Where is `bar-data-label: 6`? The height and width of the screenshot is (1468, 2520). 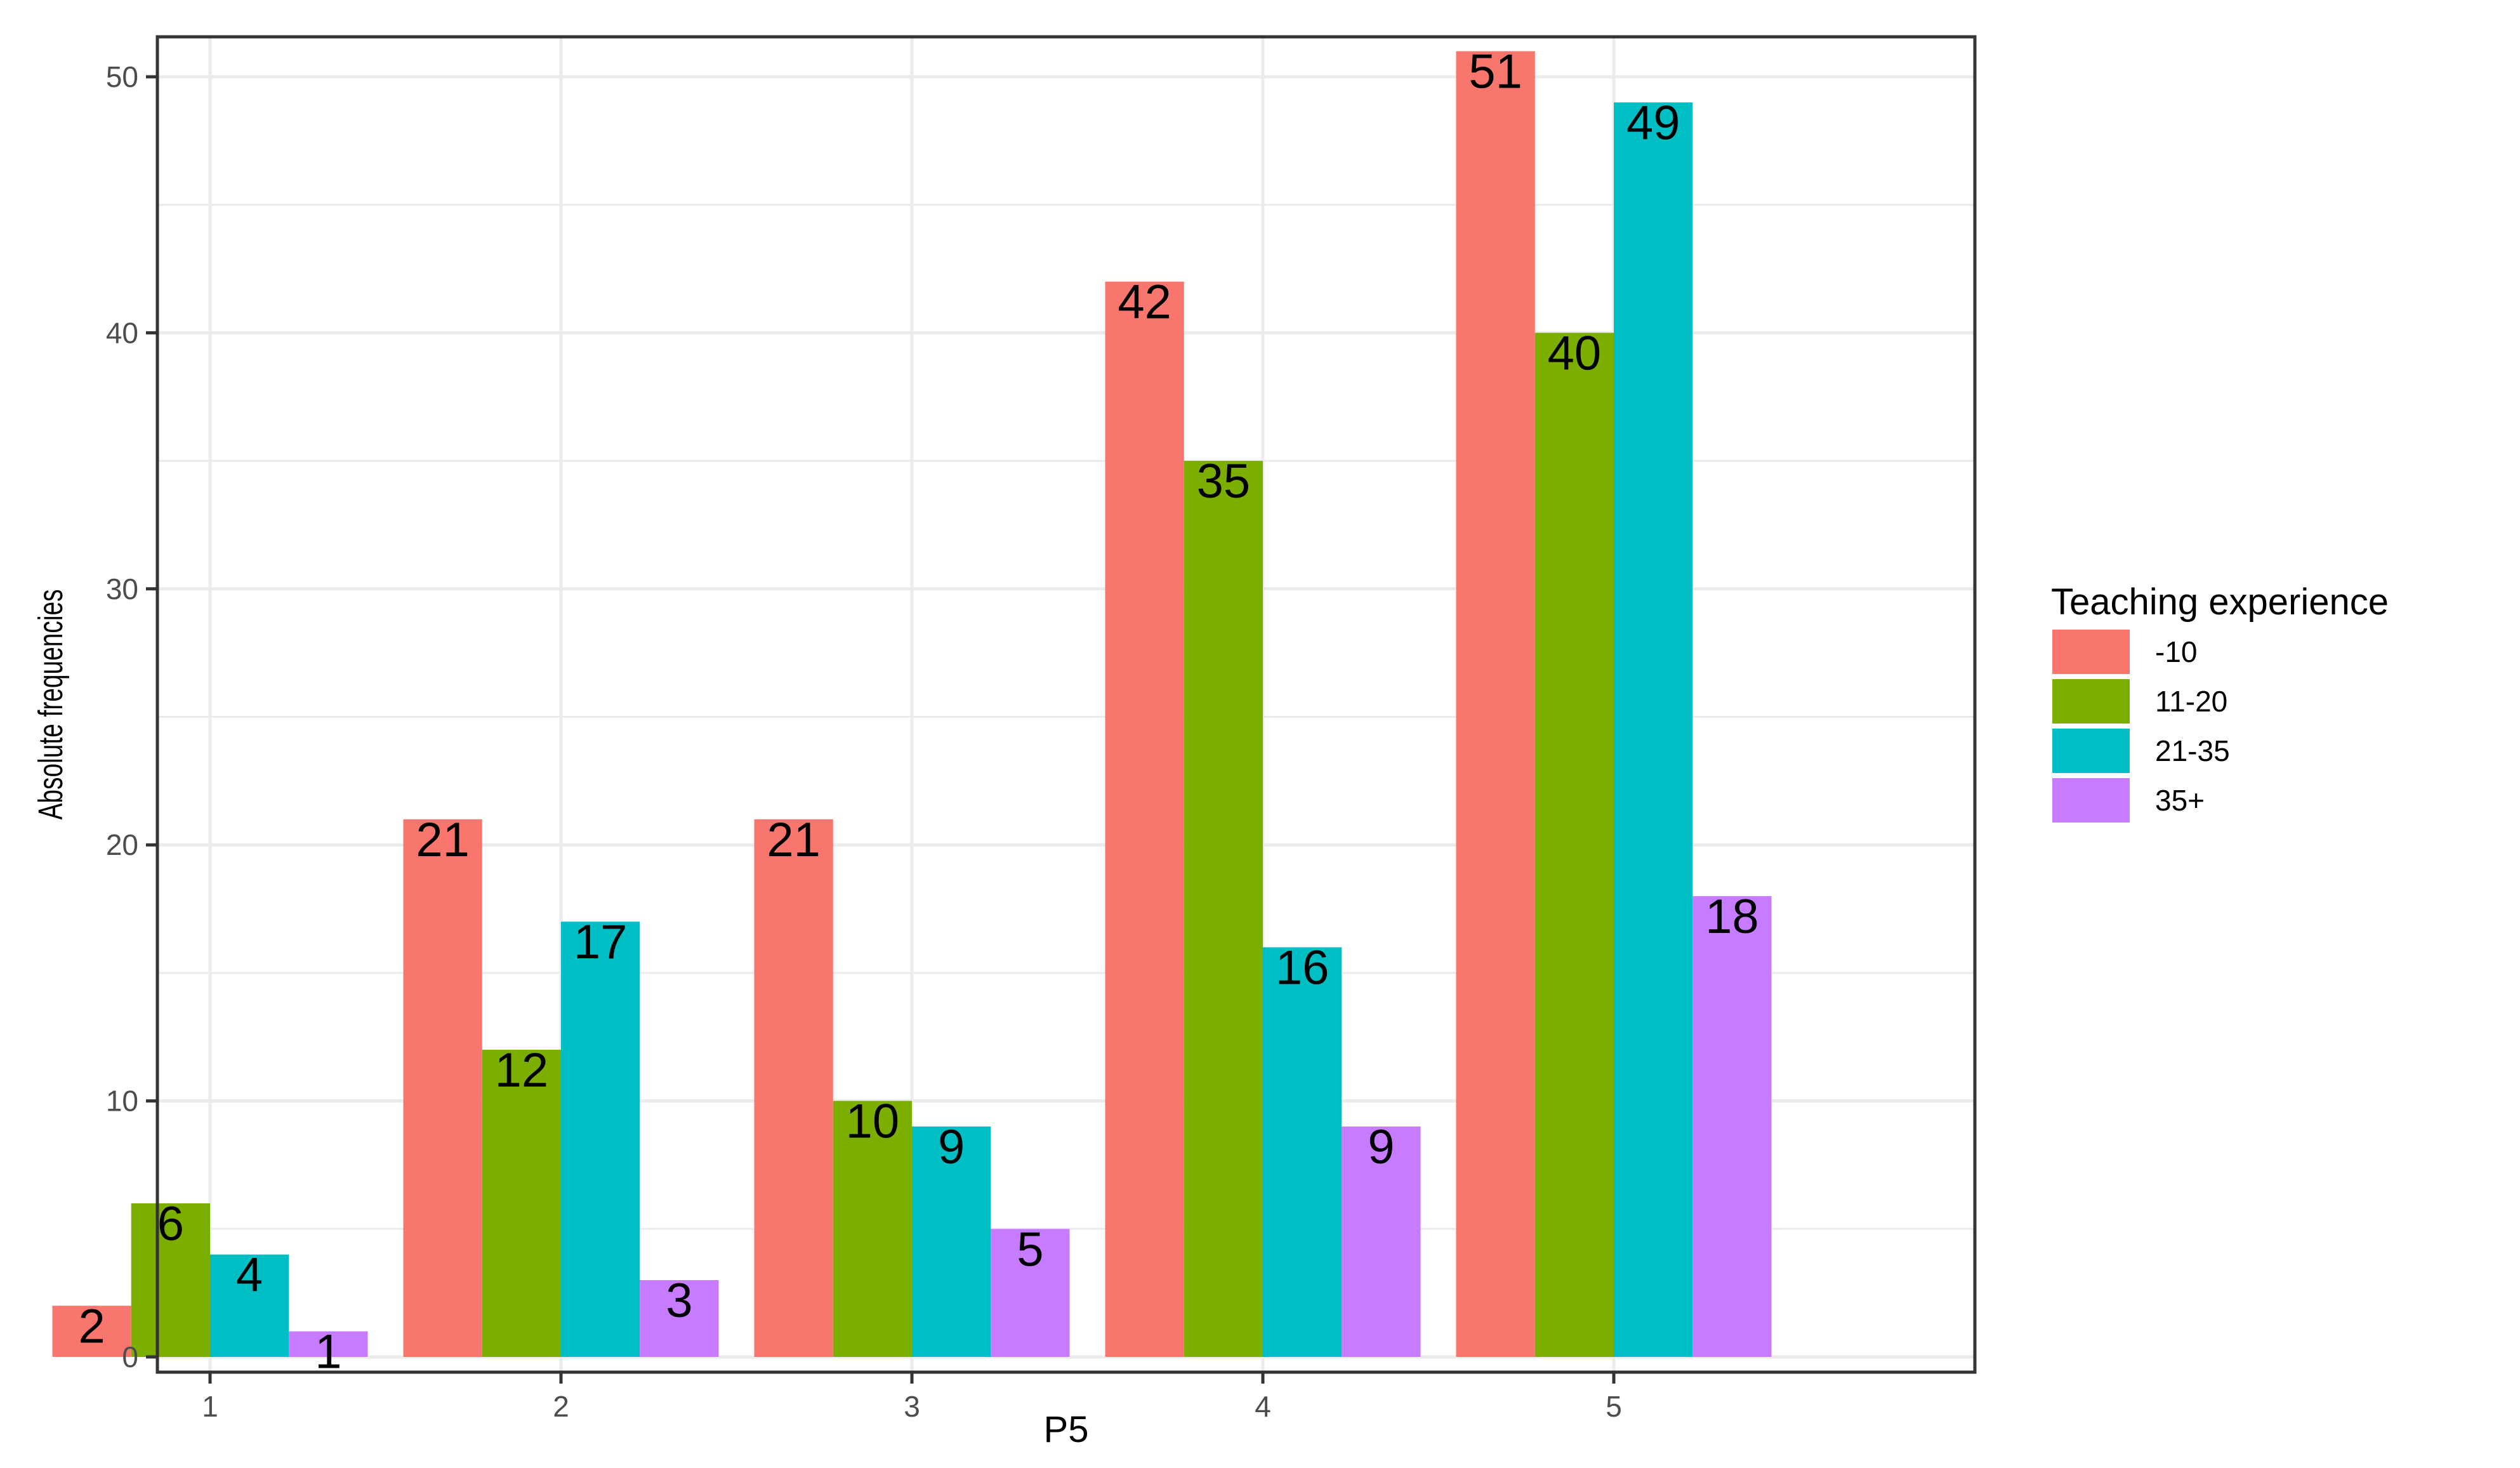
bar-data-label: 6 is located at coordinates (170, 1224).